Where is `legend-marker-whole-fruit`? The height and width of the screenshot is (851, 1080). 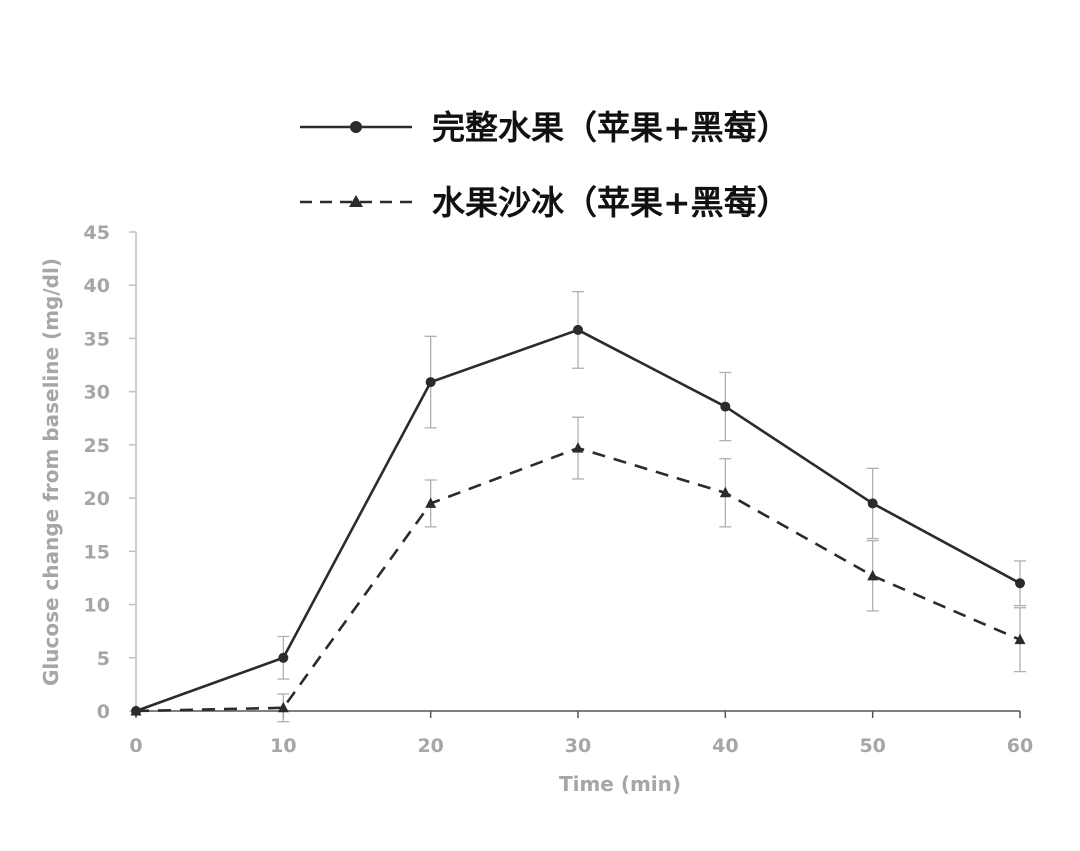 legend-marker-whole-fruit is located at coordinates (356, 127).